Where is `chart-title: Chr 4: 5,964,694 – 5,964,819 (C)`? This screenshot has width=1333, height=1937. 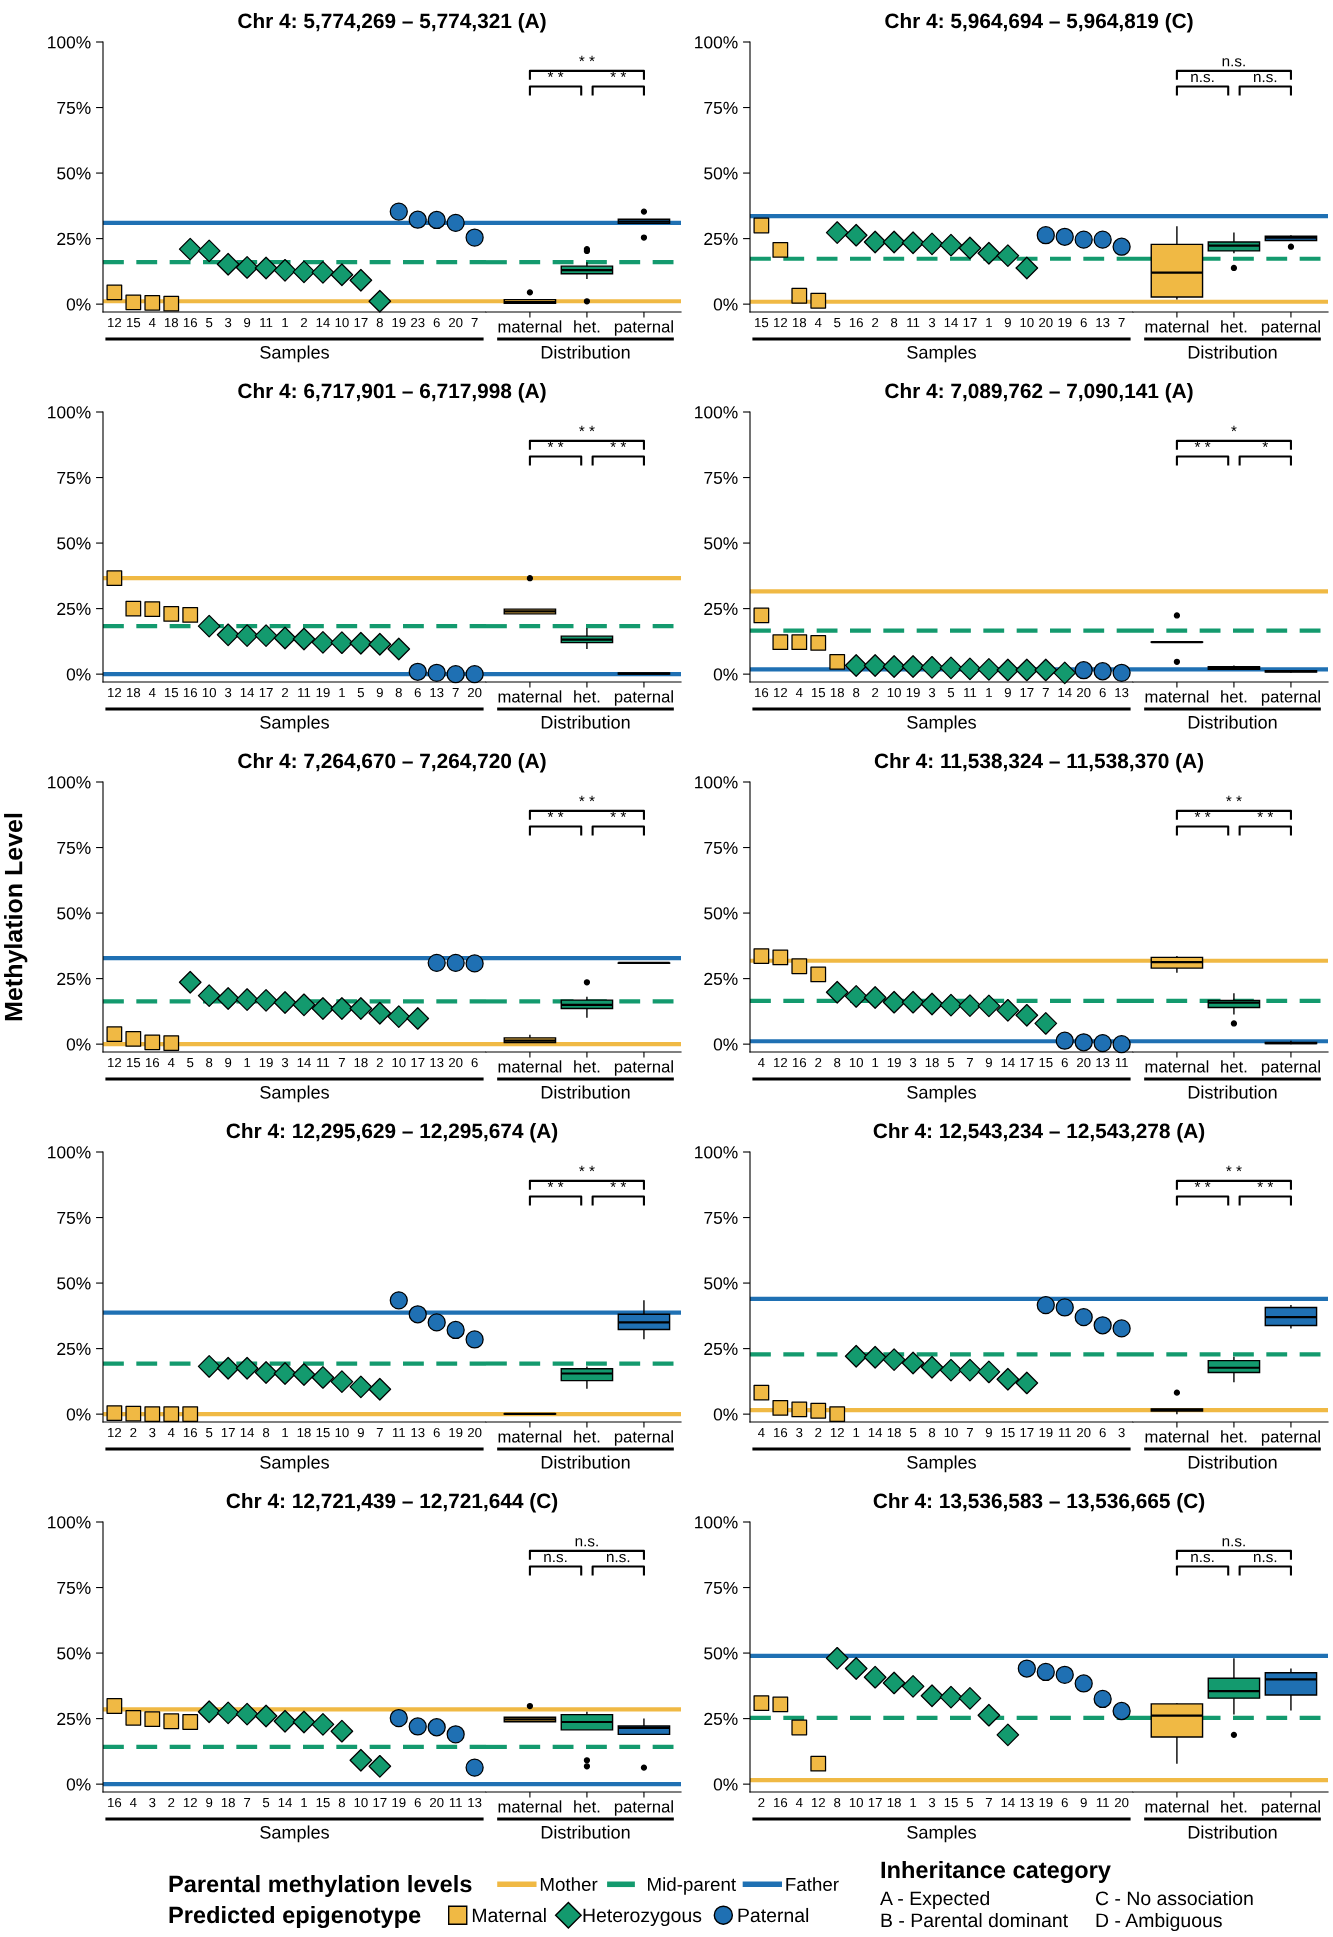
chart-title: Chr 4: 5,964,694 – 5,964,819 (C) is located at coordinates (1039, 23).